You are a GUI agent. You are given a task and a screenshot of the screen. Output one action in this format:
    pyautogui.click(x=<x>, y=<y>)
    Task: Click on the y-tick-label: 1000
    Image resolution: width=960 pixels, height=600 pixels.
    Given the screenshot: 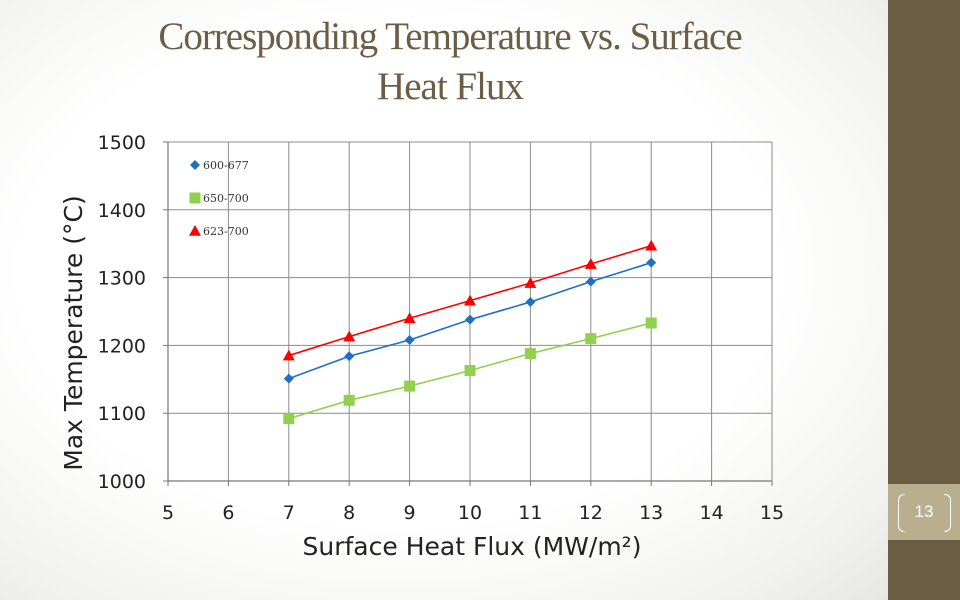 What is the action you would take?
    pyautogui.click(x=122, y=482)
    